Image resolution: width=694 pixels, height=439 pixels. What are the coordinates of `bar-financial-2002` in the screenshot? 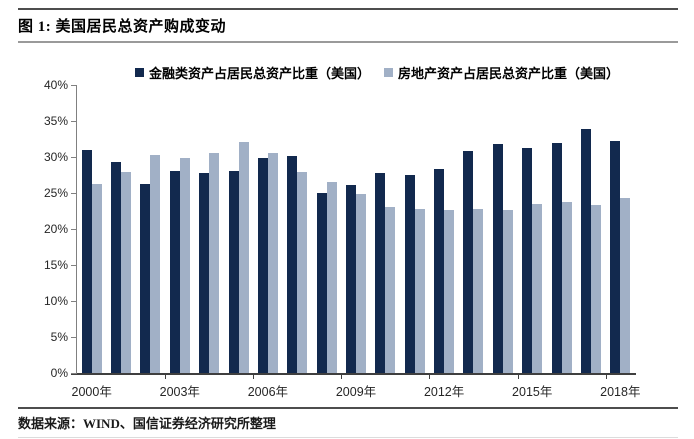 It's located at (145, 278).